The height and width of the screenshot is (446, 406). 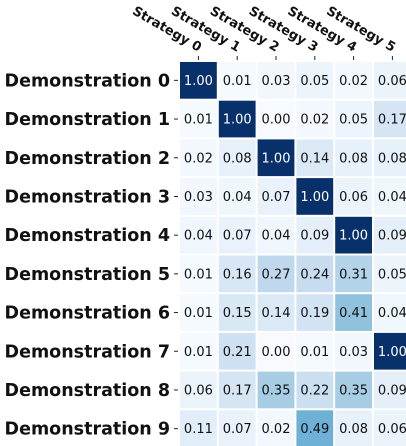 I want to click on cell-value-label: 0.41, so click(x=353, y=313).